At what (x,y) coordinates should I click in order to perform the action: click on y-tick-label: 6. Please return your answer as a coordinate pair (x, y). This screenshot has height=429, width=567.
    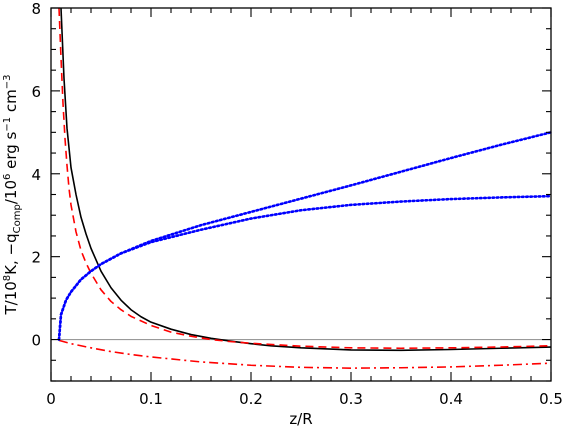
    Looking at the image, I should click on (36, 92).